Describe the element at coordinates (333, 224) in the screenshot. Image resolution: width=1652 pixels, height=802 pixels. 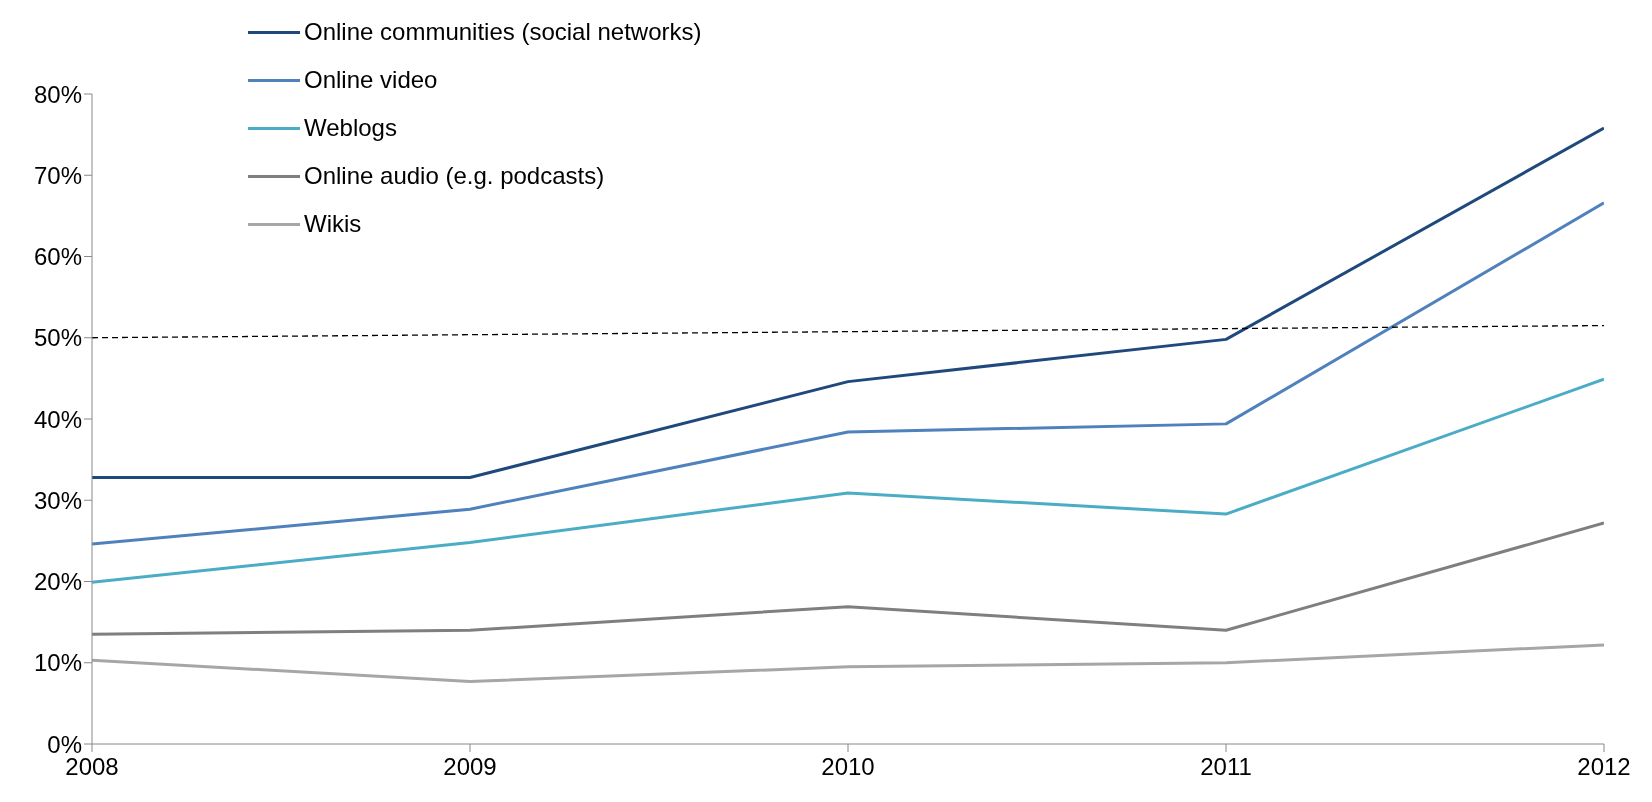
I see `legend-label: Wikis` at that location.